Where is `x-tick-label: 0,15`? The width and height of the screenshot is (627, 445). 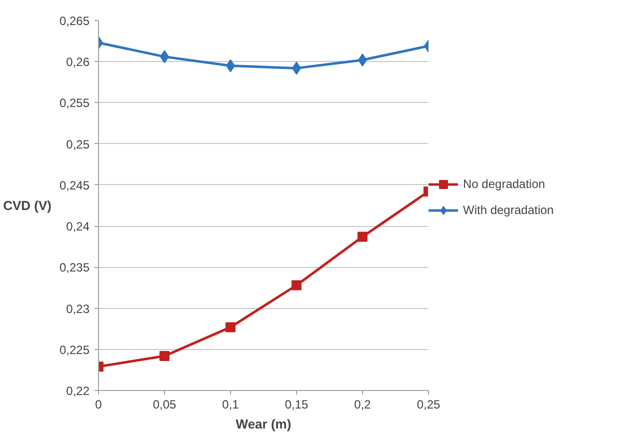
x-tick-label: 0,15 is located at coordinates (296, 405).